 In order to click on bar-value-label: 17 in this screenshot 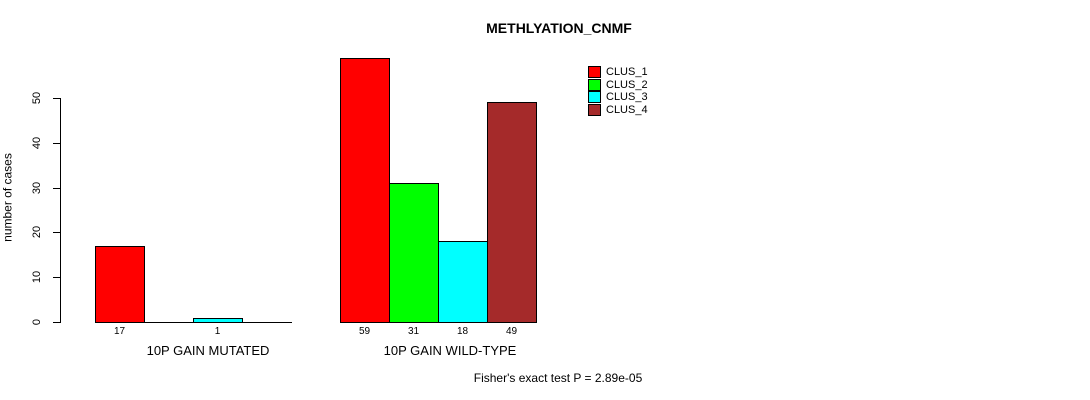, I will do `click(119, 331)`.